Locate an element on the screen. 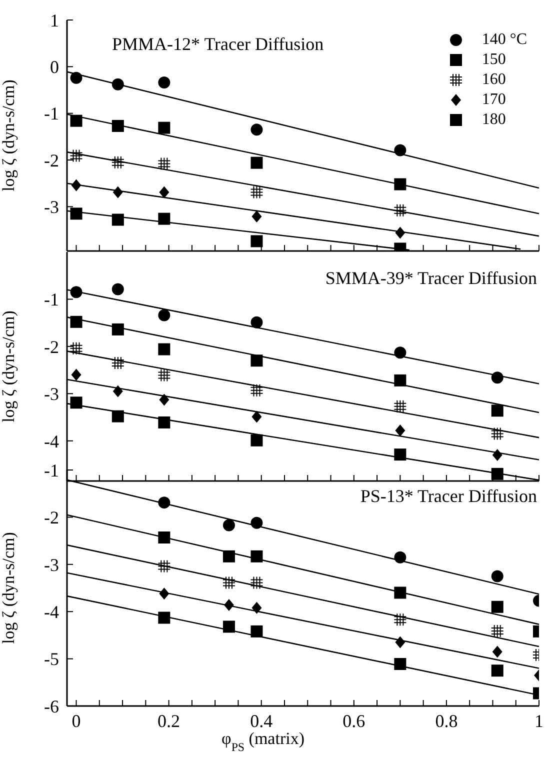 This screenshot has height=766, width=551. x-tick-label: 0.4 is located at coordinates (261, 720).